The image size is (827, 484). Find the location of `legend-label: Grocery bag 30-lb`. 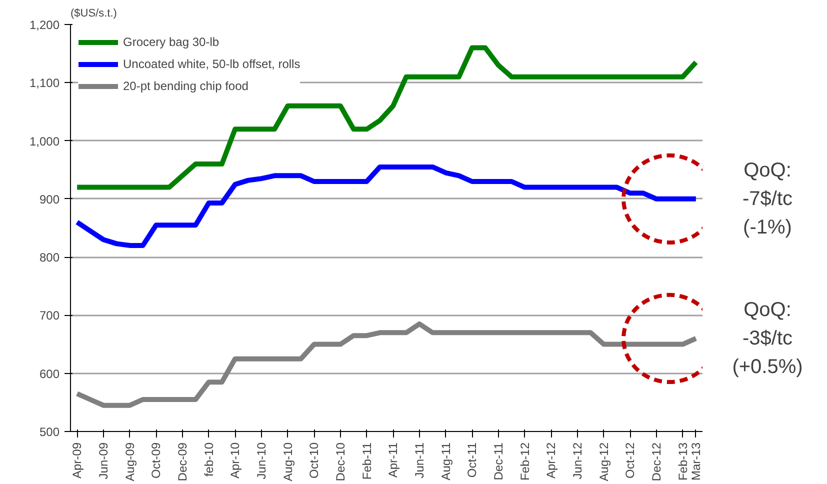

legend-label: Grocery bag 30-lb is located at coordinates (171, 42).